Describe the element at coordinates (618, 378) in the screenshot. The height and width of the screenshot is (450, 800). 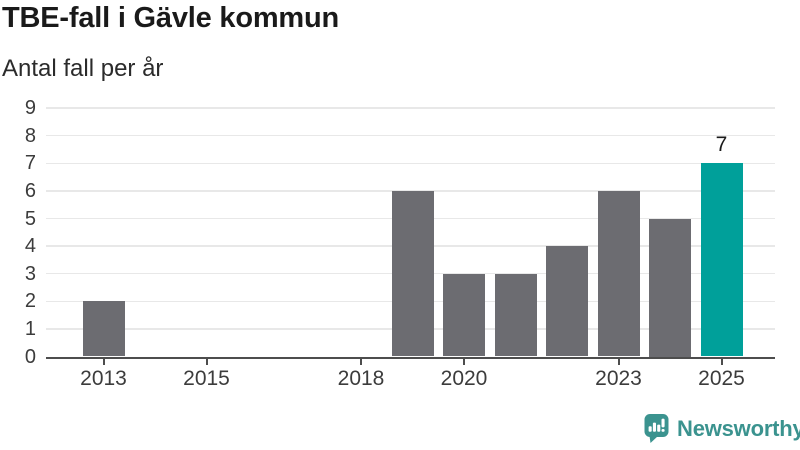
I see `x-axis-label: 2023` at that location.